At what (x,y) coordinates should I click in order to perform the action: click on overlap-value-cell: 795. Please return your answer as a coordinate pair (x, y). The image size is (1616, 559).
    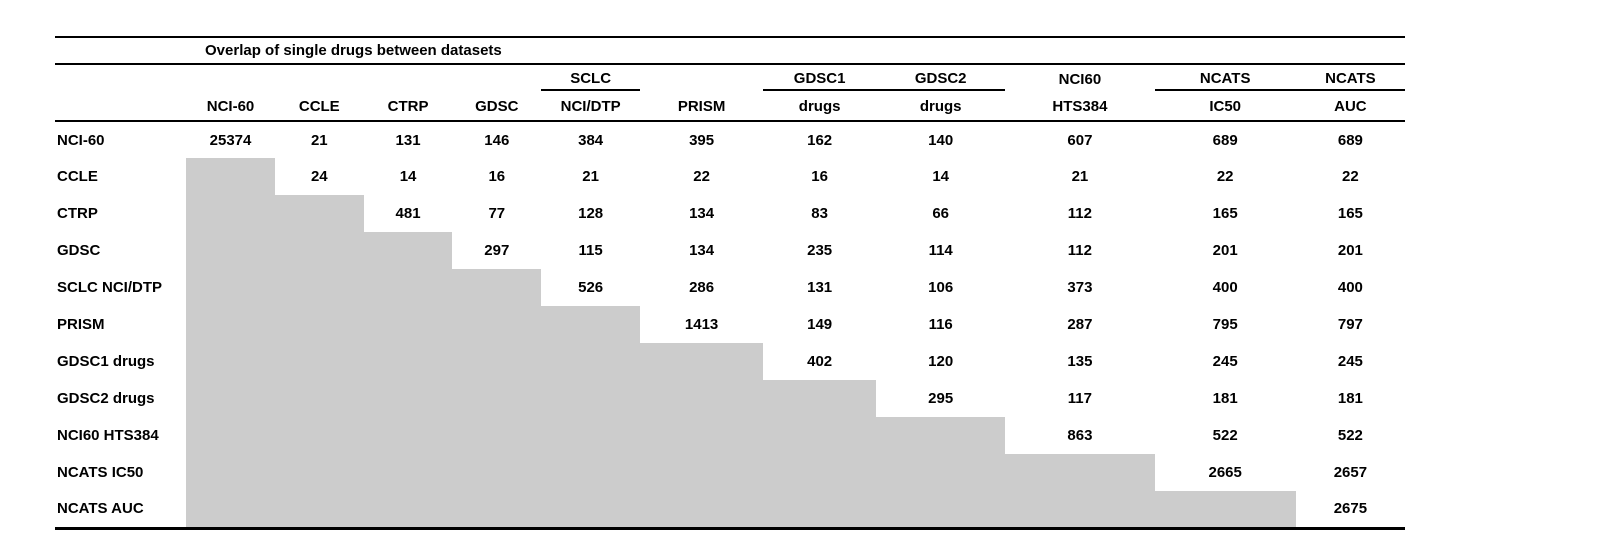
    Looking at the image, I should click on (1225, 324).